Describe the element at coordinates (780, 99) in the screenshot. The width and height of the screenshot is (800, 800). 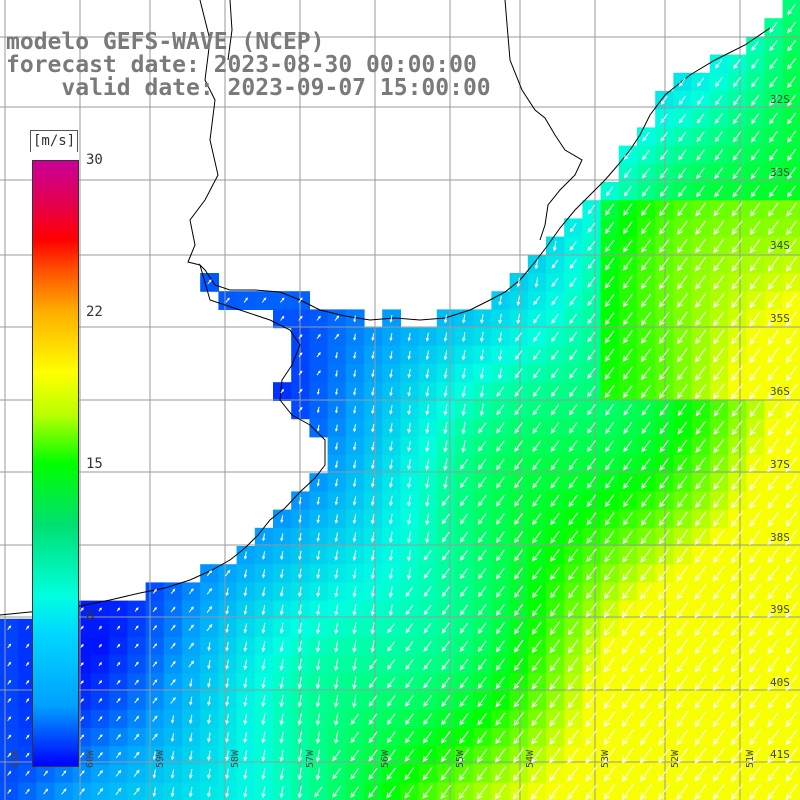
I see `latitude-label: 32S` at that location.